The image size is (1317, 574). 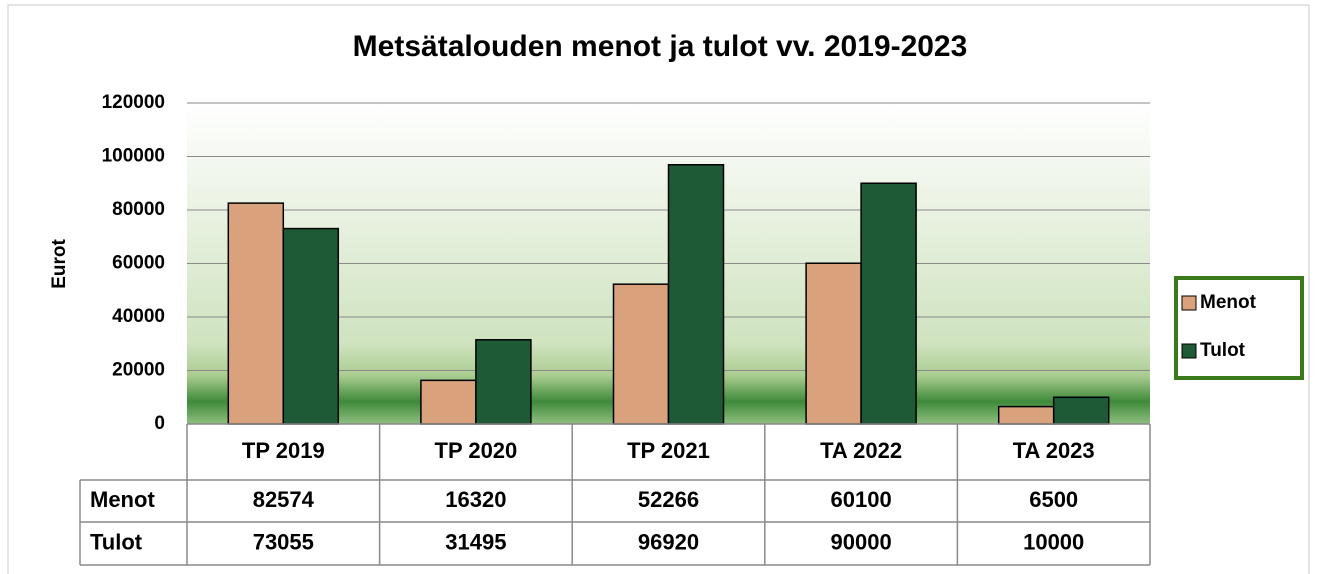 I want to click on legend, so click(x=1239, y=328).